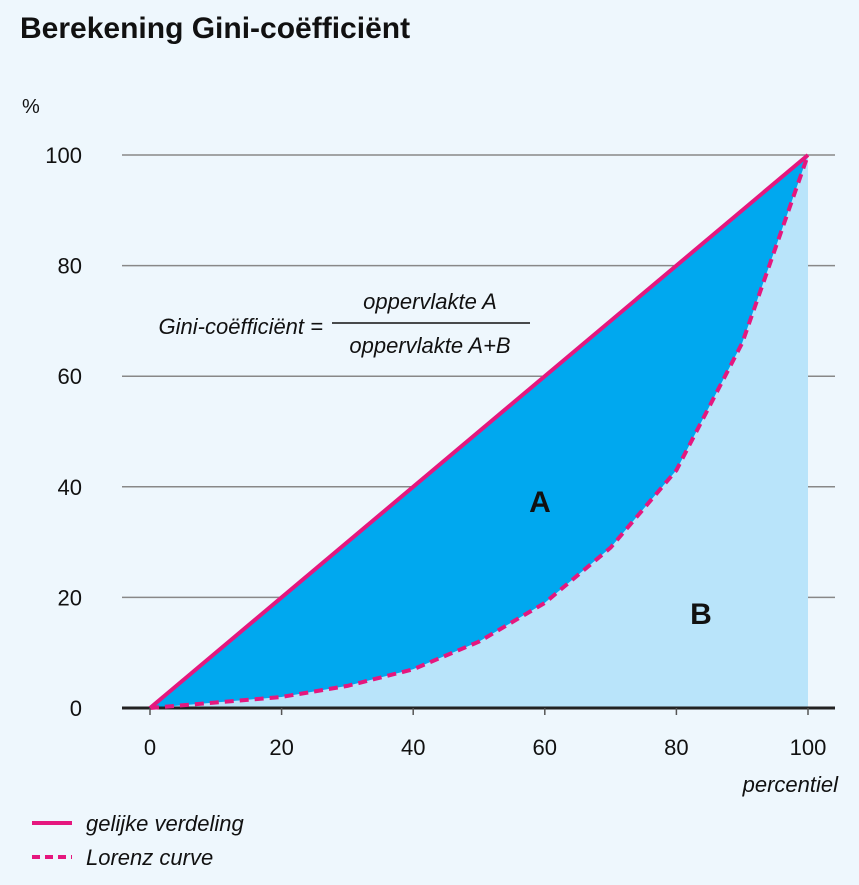  What do you see at coordinates (150, 747) in the screenshot?
I see `x-tick-label: 0` at bounding box center [150, 747].